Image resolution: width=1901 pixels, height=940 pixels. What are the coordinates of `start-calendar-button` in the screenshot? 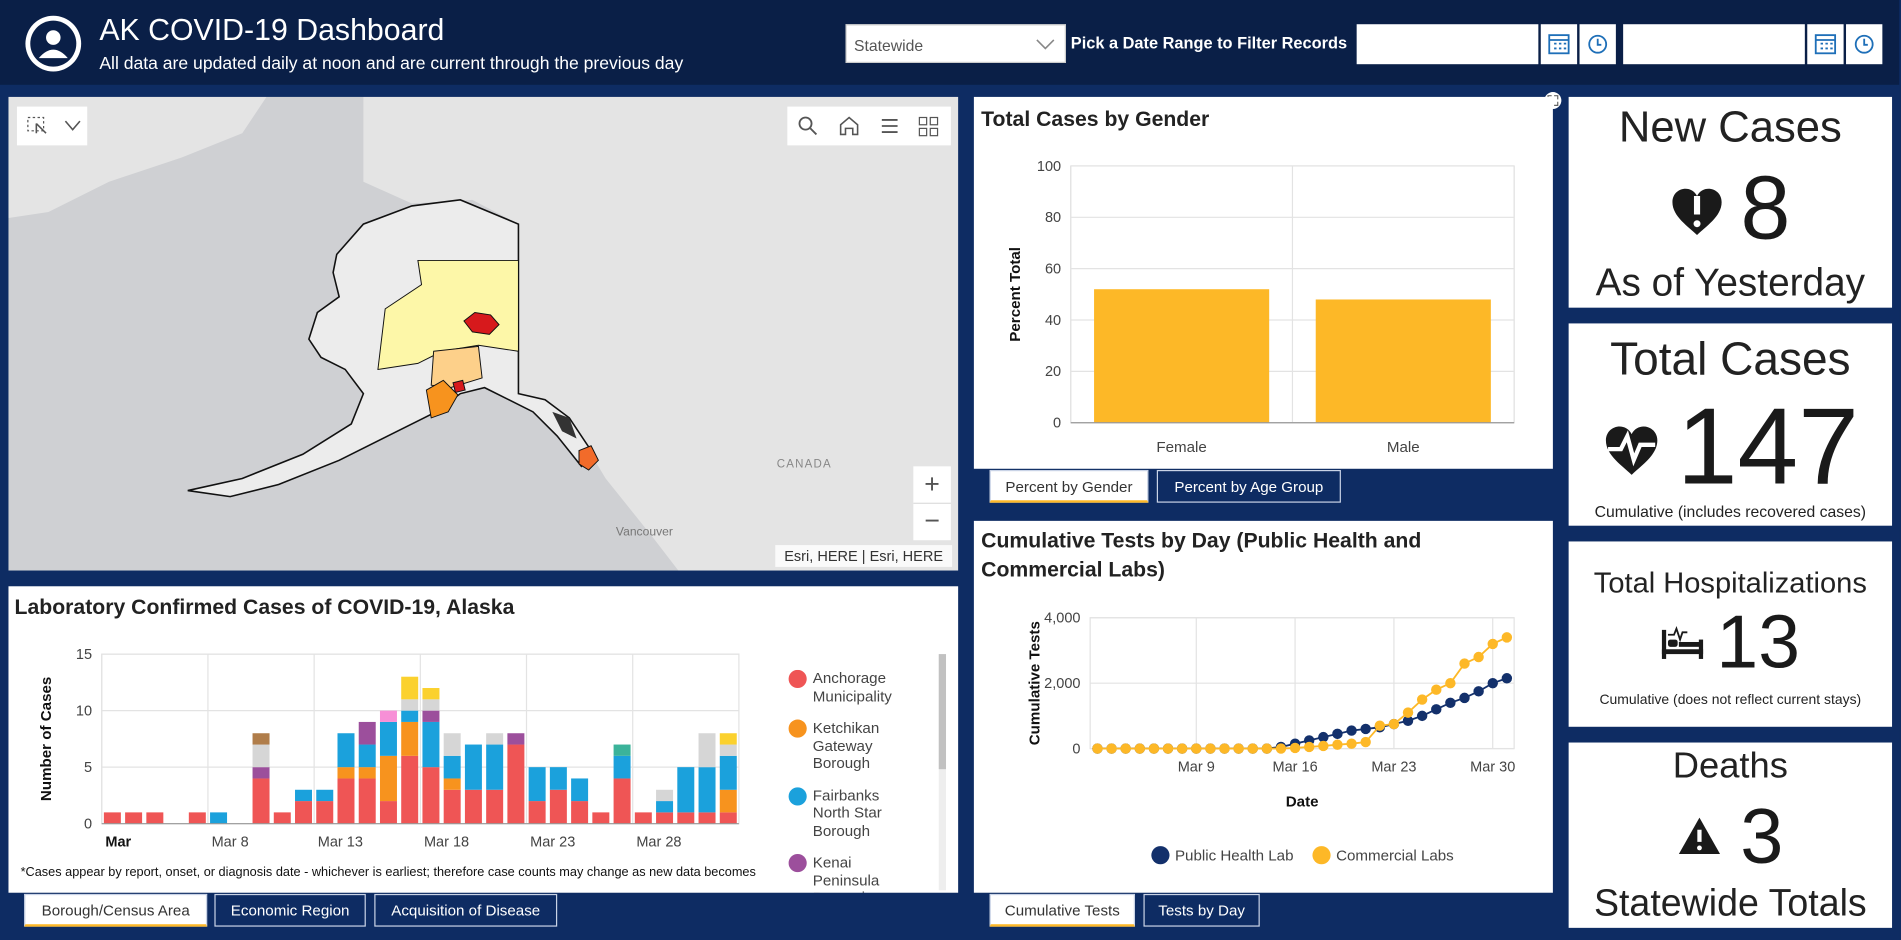 It's located at (1559, 44).